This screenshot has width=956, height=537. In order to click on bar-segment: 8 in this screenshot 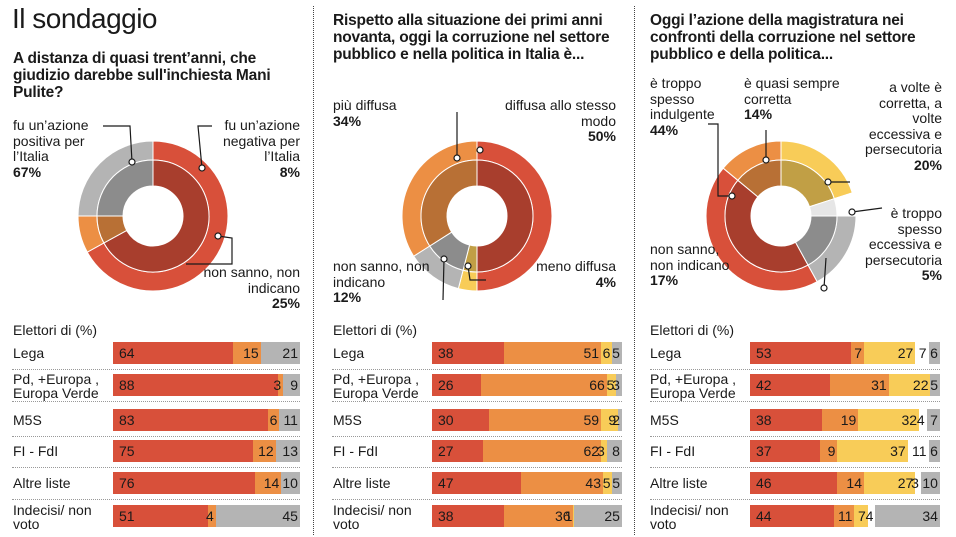, I will do `click(614, 451)`.